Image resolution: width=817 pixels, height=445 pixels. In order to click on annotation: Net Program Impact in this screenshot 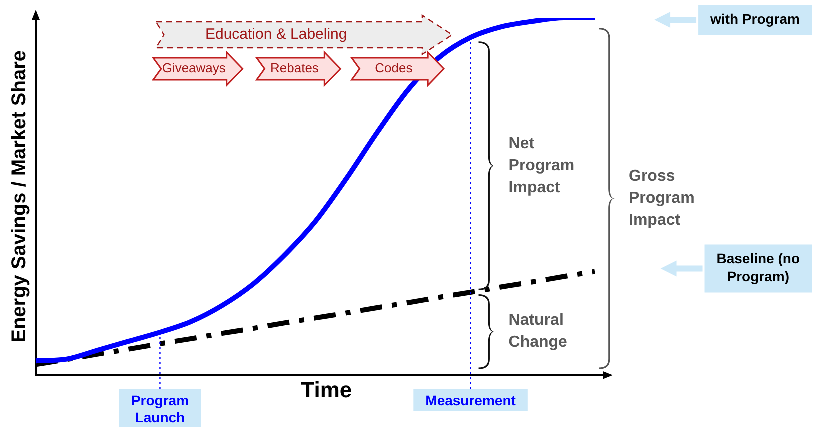, I will do `click(541, 165)`.